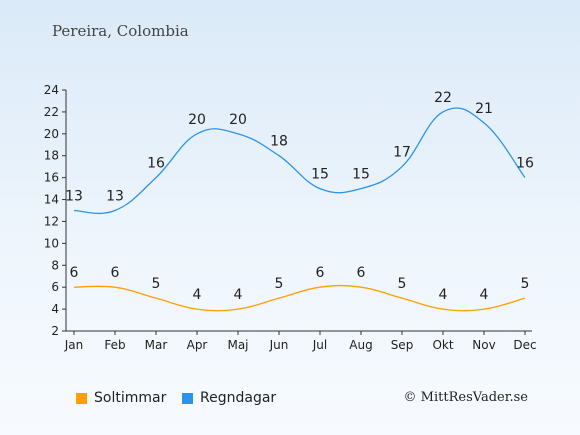  Describe the element at coordinates (443, 98) in the screenshot. I see `data-label-regndagar: 22` at that location.